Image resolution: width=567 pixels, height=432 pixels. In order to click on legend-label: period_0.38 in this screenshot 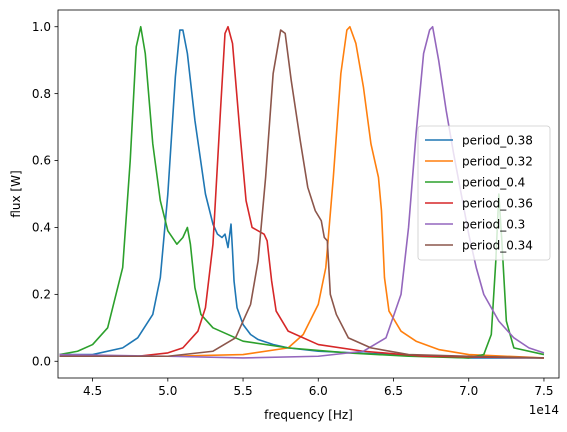, I will do `click(497, 140)`.